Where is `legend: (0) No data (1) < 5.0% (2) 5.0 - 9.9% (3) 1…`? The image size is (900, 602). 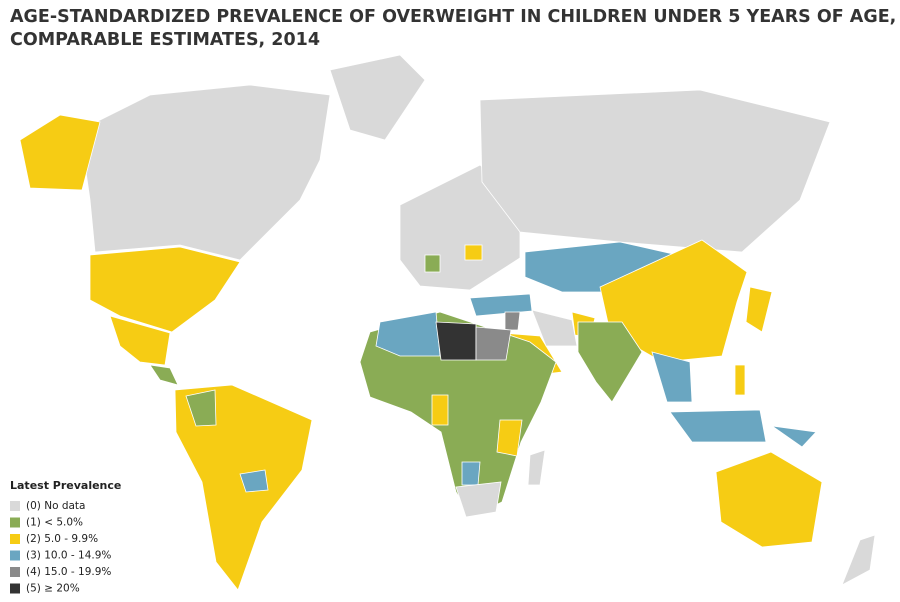
legend: (0) No data (1) < 5.0% (2) 5.0 - 9.9% (3) 1… is located at coordinates (60, 547).